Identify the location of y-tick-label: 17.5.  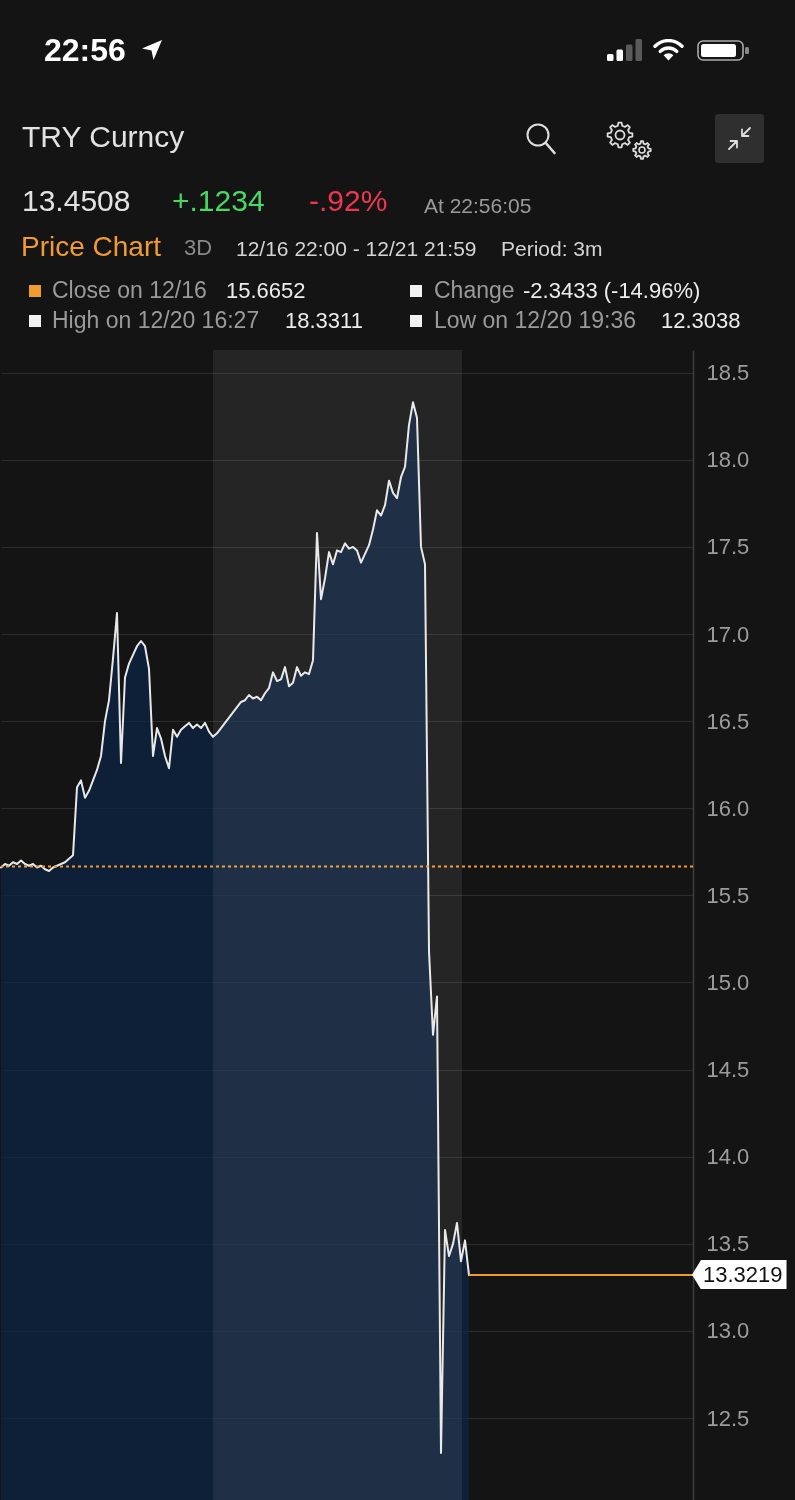
(728, 547).